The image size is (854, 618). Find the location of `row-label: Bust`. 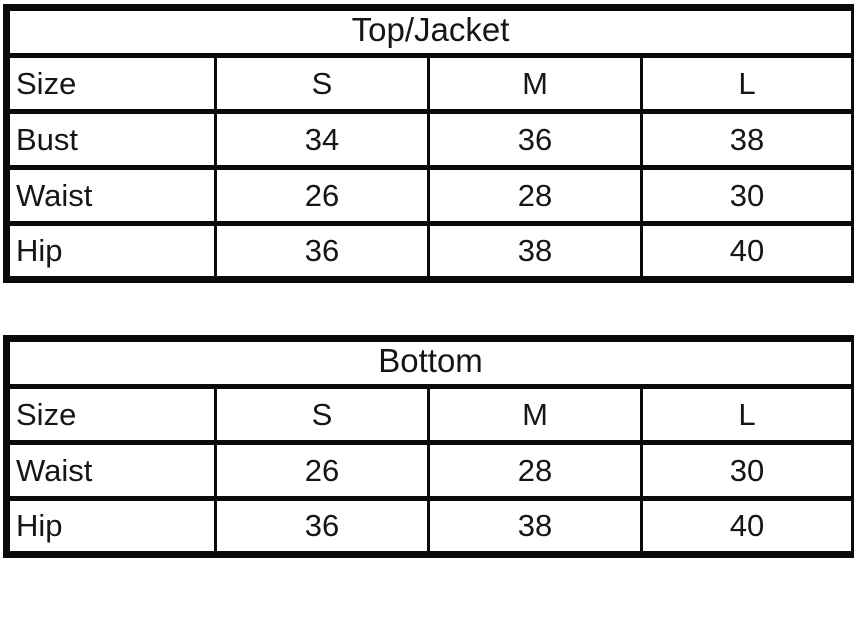

row-label: Bust is located at coordinates (111, 139).